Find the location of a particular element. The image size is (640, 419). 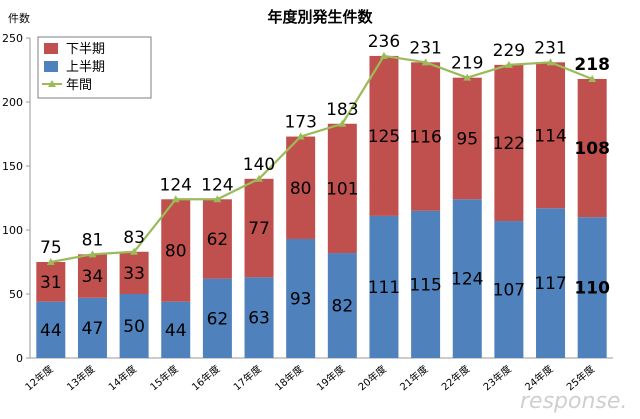

y-tick-label: 0 is located at coordinates (19, 358).